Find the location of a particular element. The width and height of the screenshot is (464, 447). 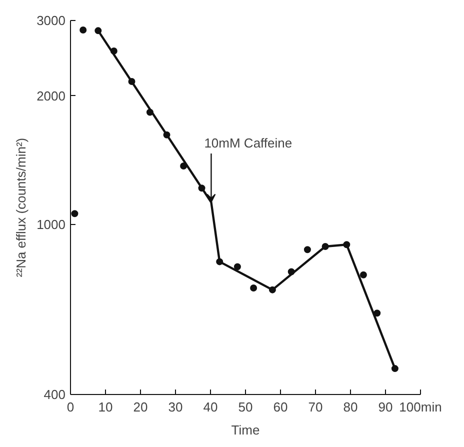

x-tick-label: 80 is located at coordinates (350, 407).